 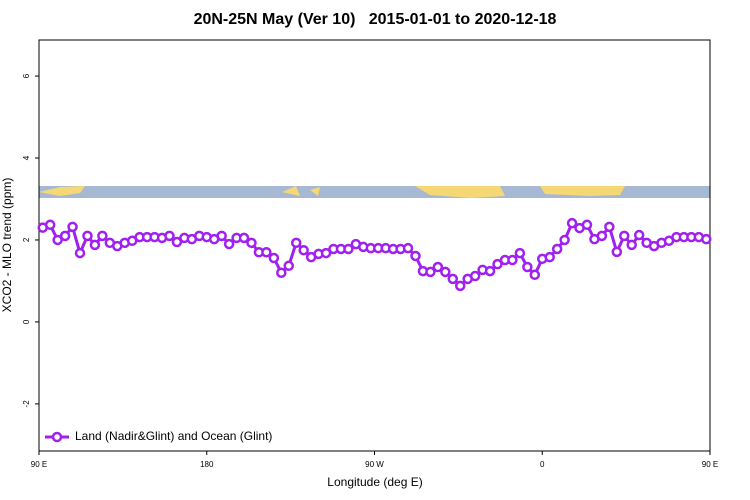 I want to click on y-axis-label: XCO2 - MLO trend (ppm), so click(x=7, y=245).